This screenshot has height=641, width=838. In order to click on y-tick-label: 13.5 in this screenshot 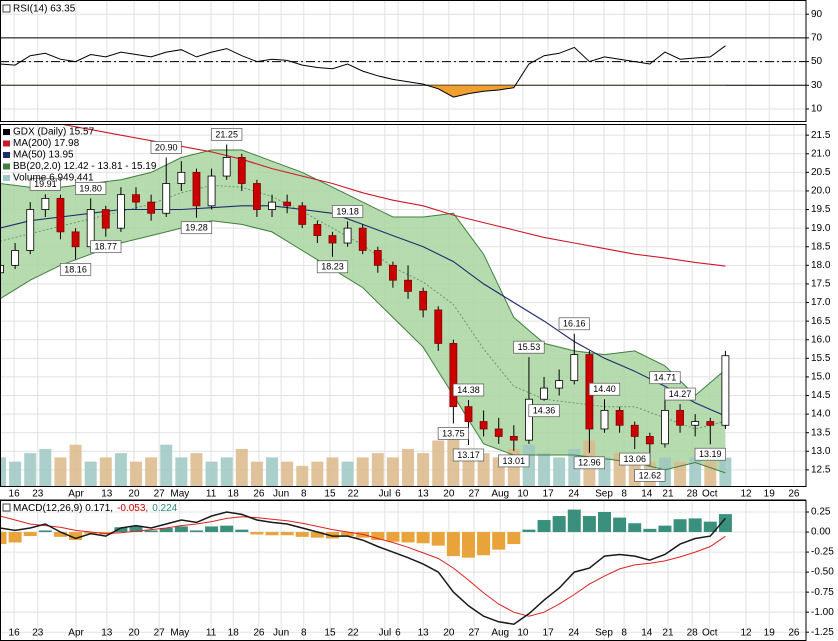, I will do `click(821, 432)`.